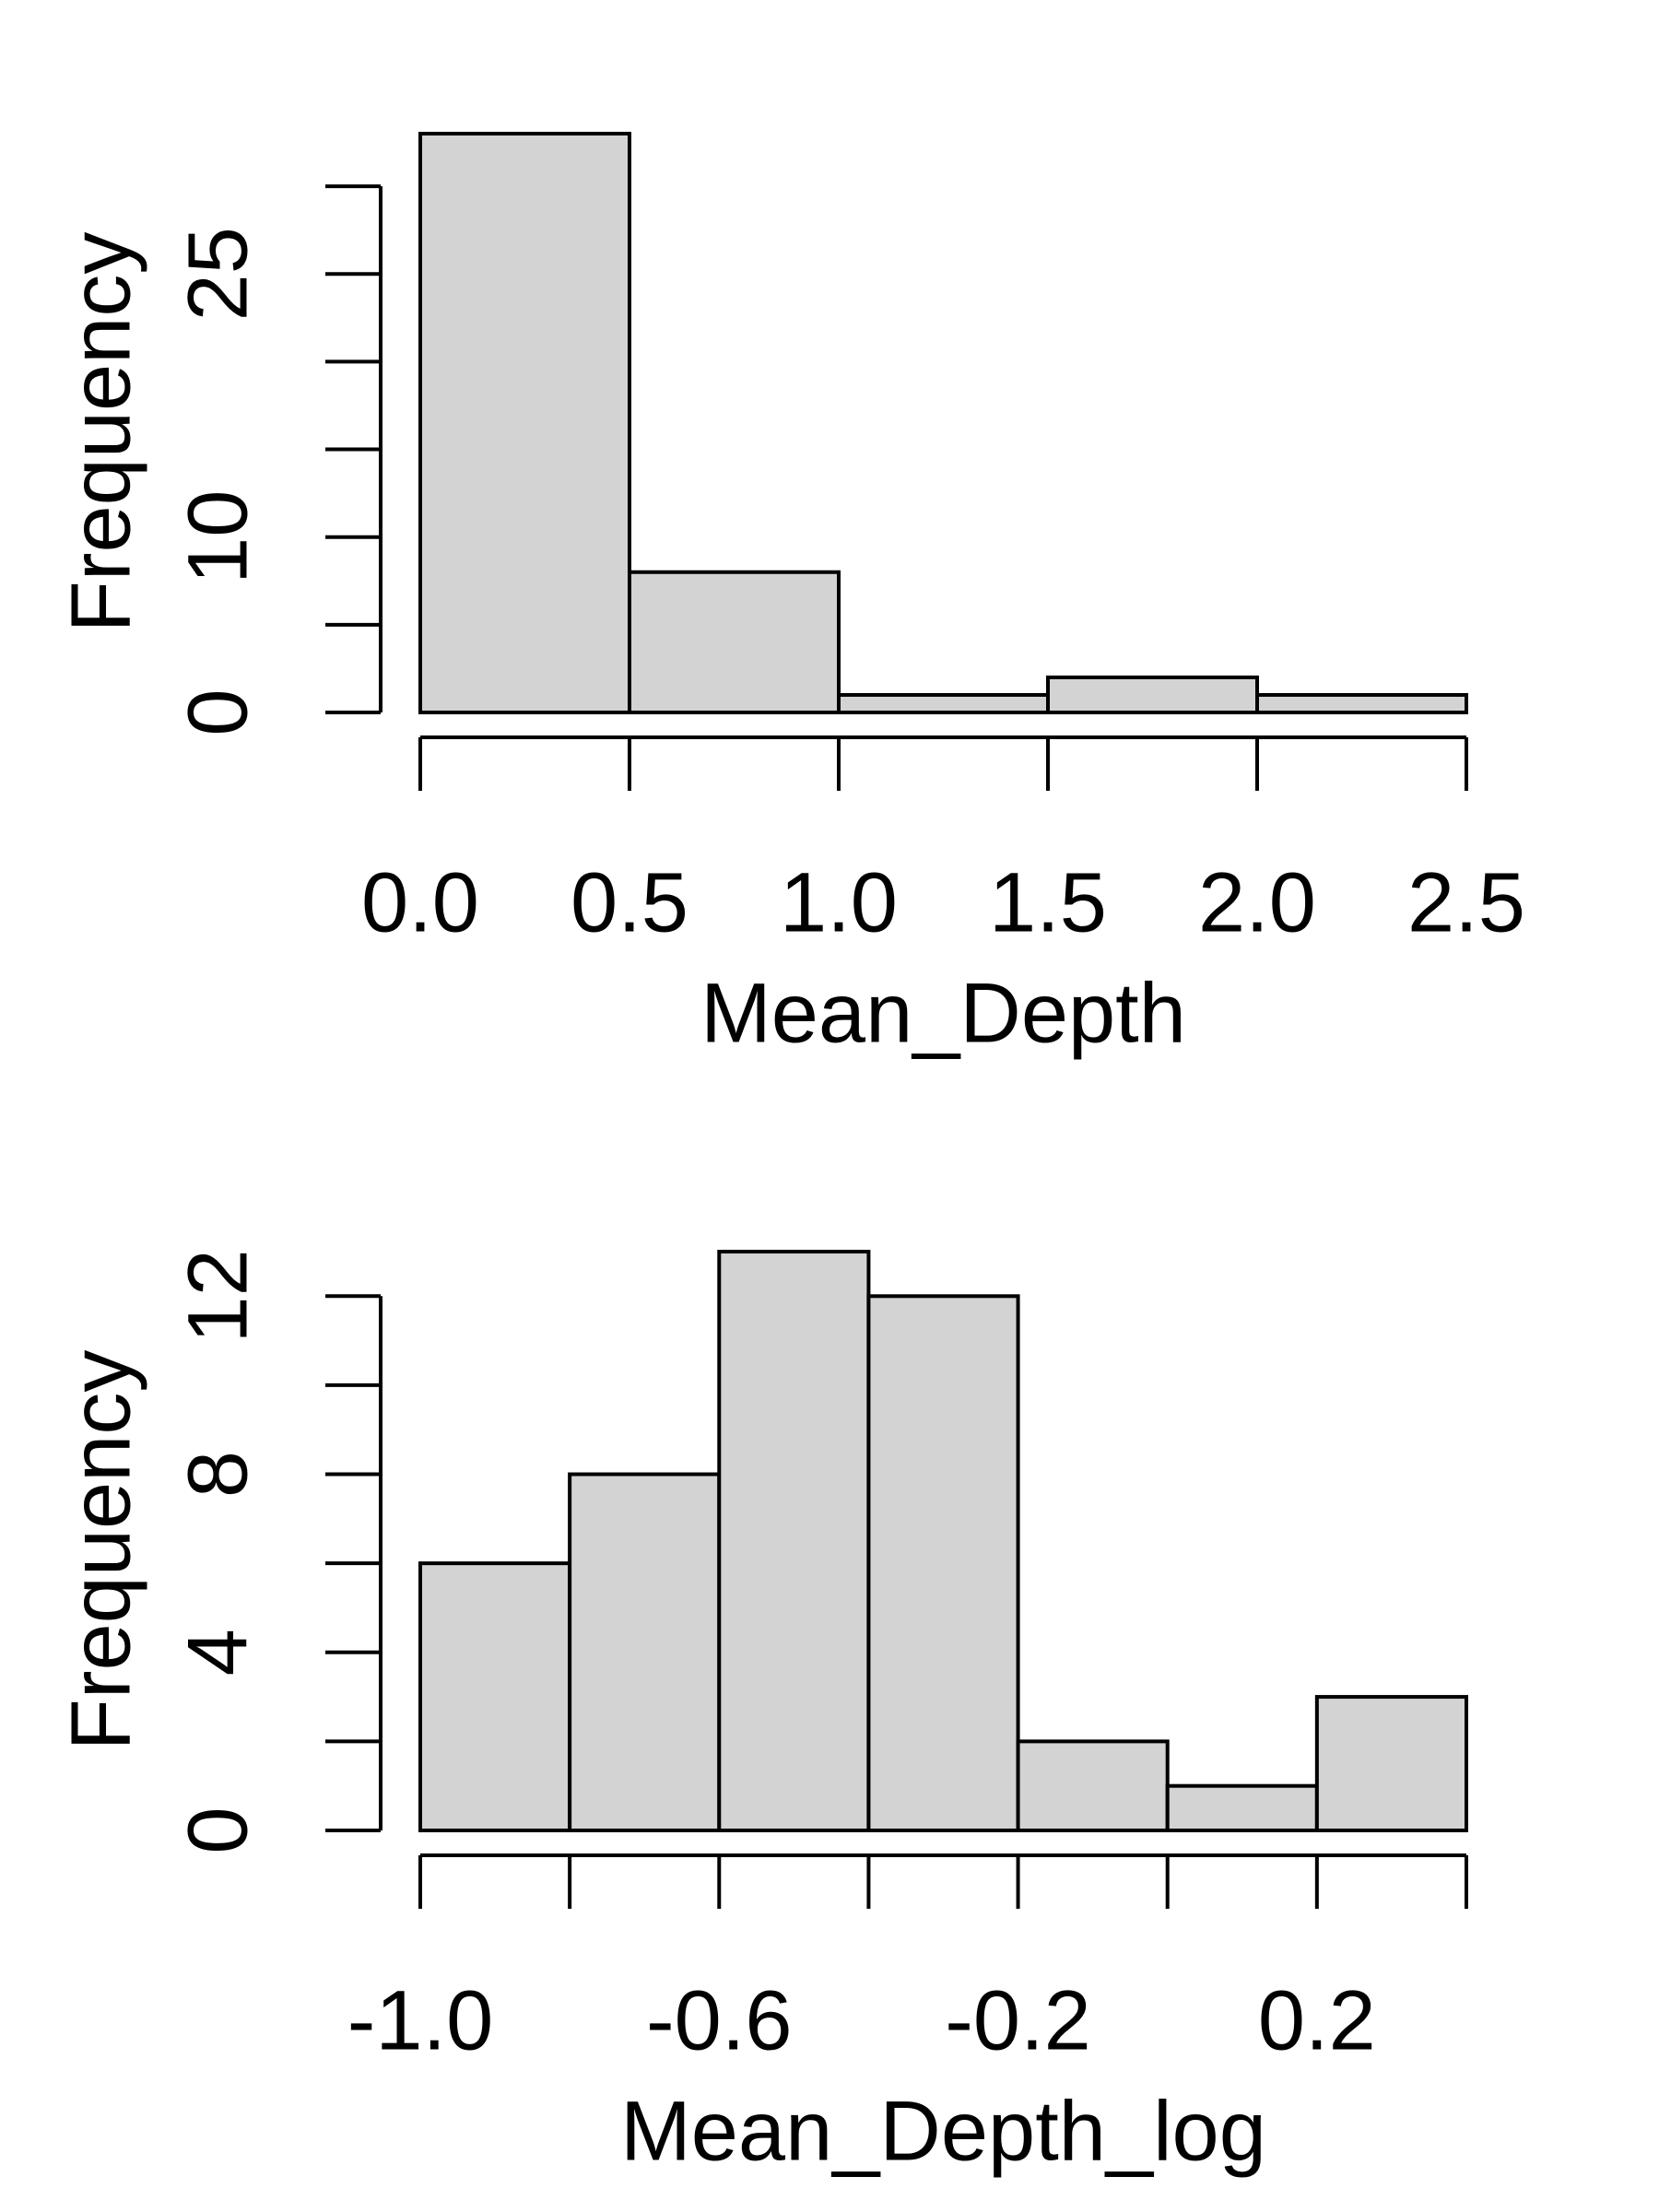 Image resolution: width=1659 pixels, height=2212 pixels. Describe the element at coordinates (218, 274) in the screenshot. I see `y-tick-label: 25` at that location.